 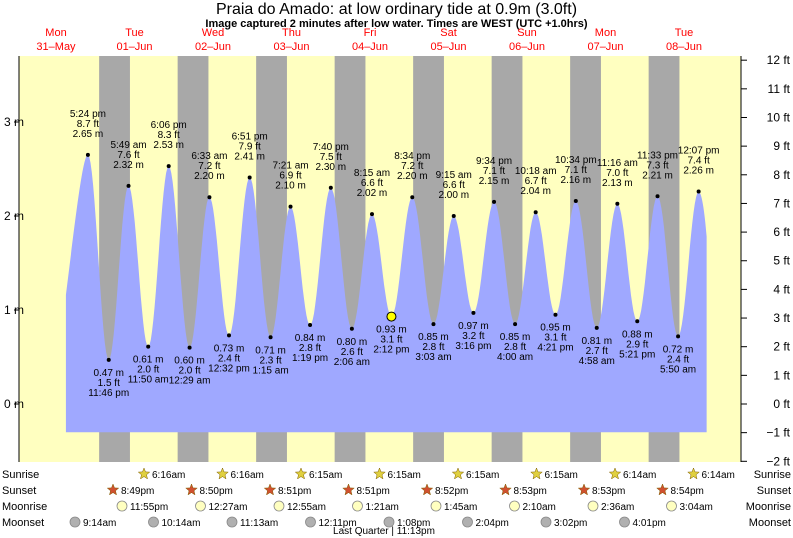 What do you see at coordinates (271, 370) in the screenshot?
I see `tide-extreme-label: 1:15 am` at bounding box center [271, 370].